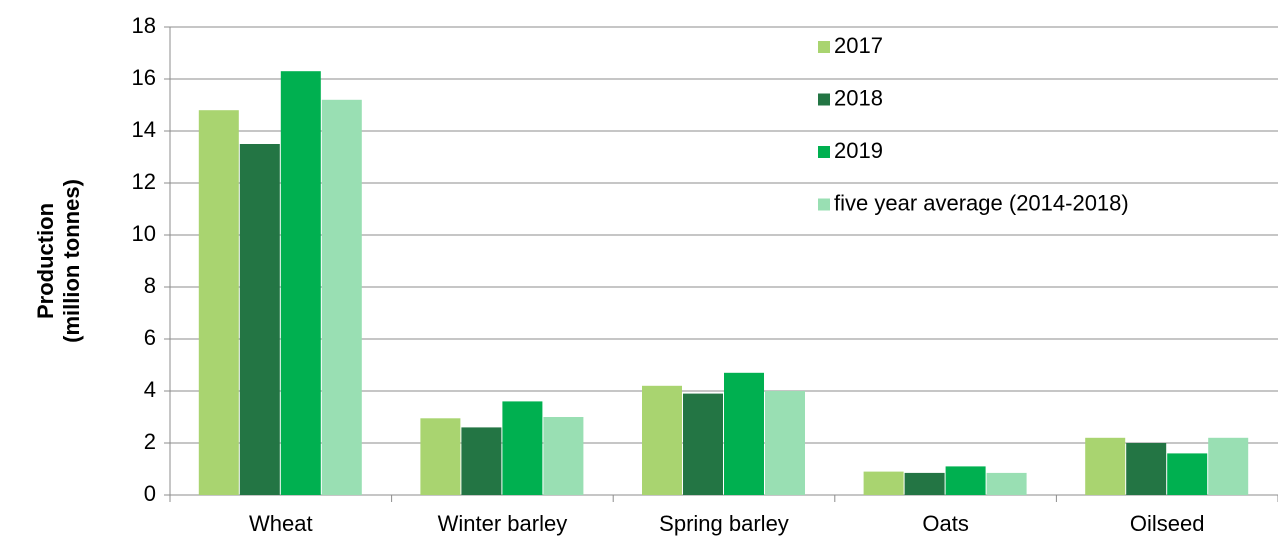 Image resolution: width=1278 pixels, height=538 pixels. Describe the element at coordinates (150, 441) in the screenshot. I see `y-tick-label: 2` at that location.